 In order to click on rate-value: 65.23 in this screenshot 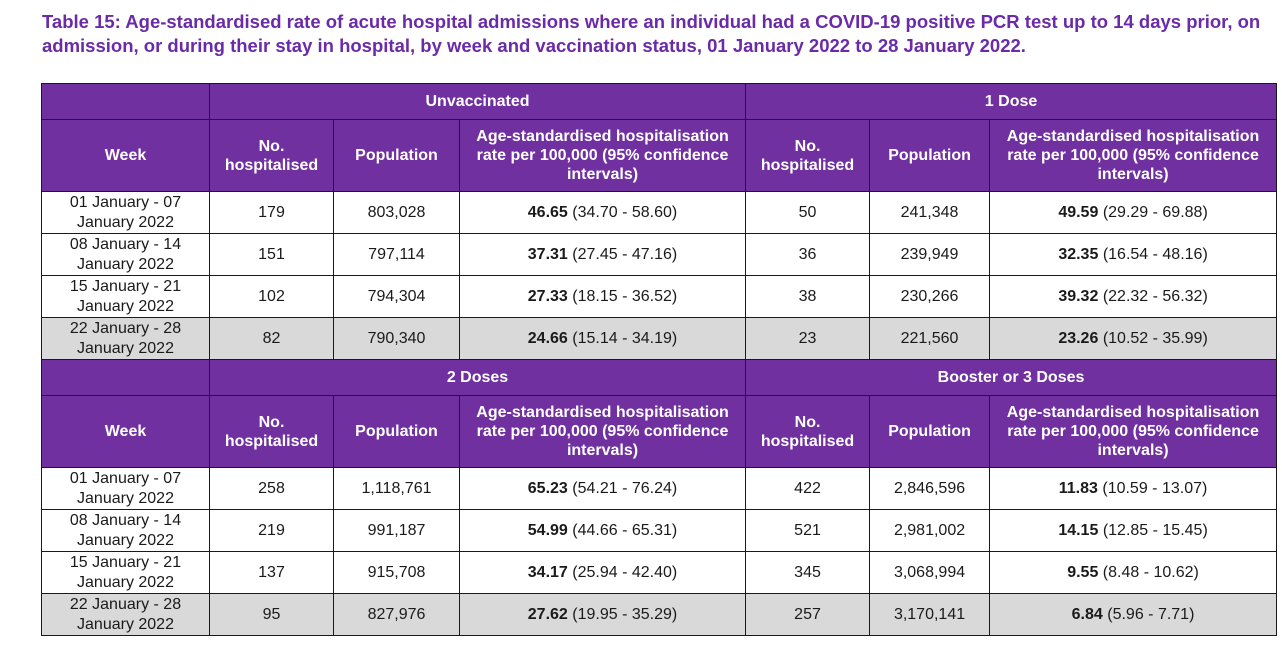, I will do `click(547, 488)`.